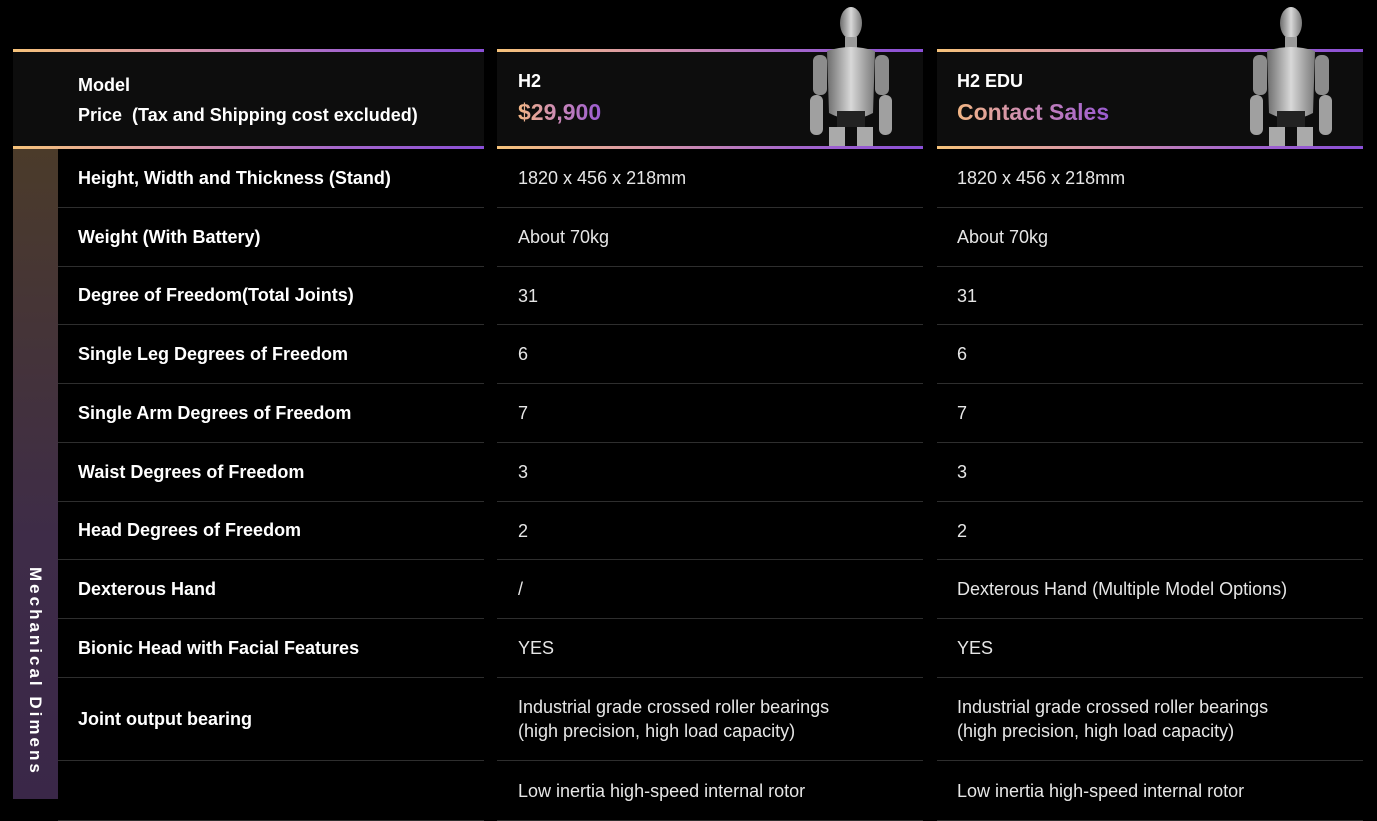 Image resolution: width=1377 pixels, height=821 pixels. What do you see at coordinates (530, 81) in the screenshot?
I see `product-name: H2` at bounding box center [530, 81].